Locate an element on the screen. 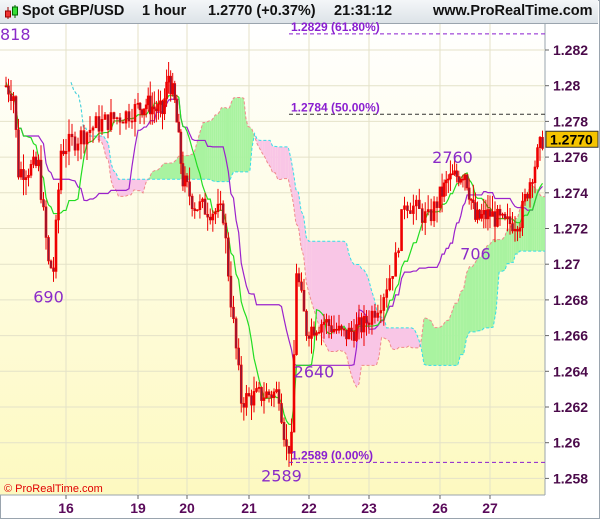  price-annotation: 706 is located at coordinates (475, 253).